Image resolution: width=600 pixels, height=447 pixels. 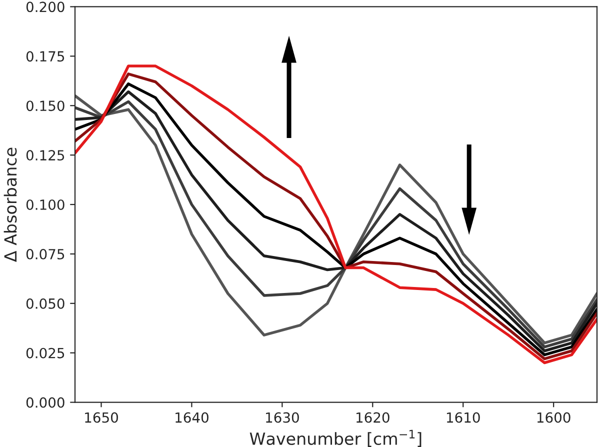 I want to click on y-tick-label: 0.175, so click(x=45, y=56).